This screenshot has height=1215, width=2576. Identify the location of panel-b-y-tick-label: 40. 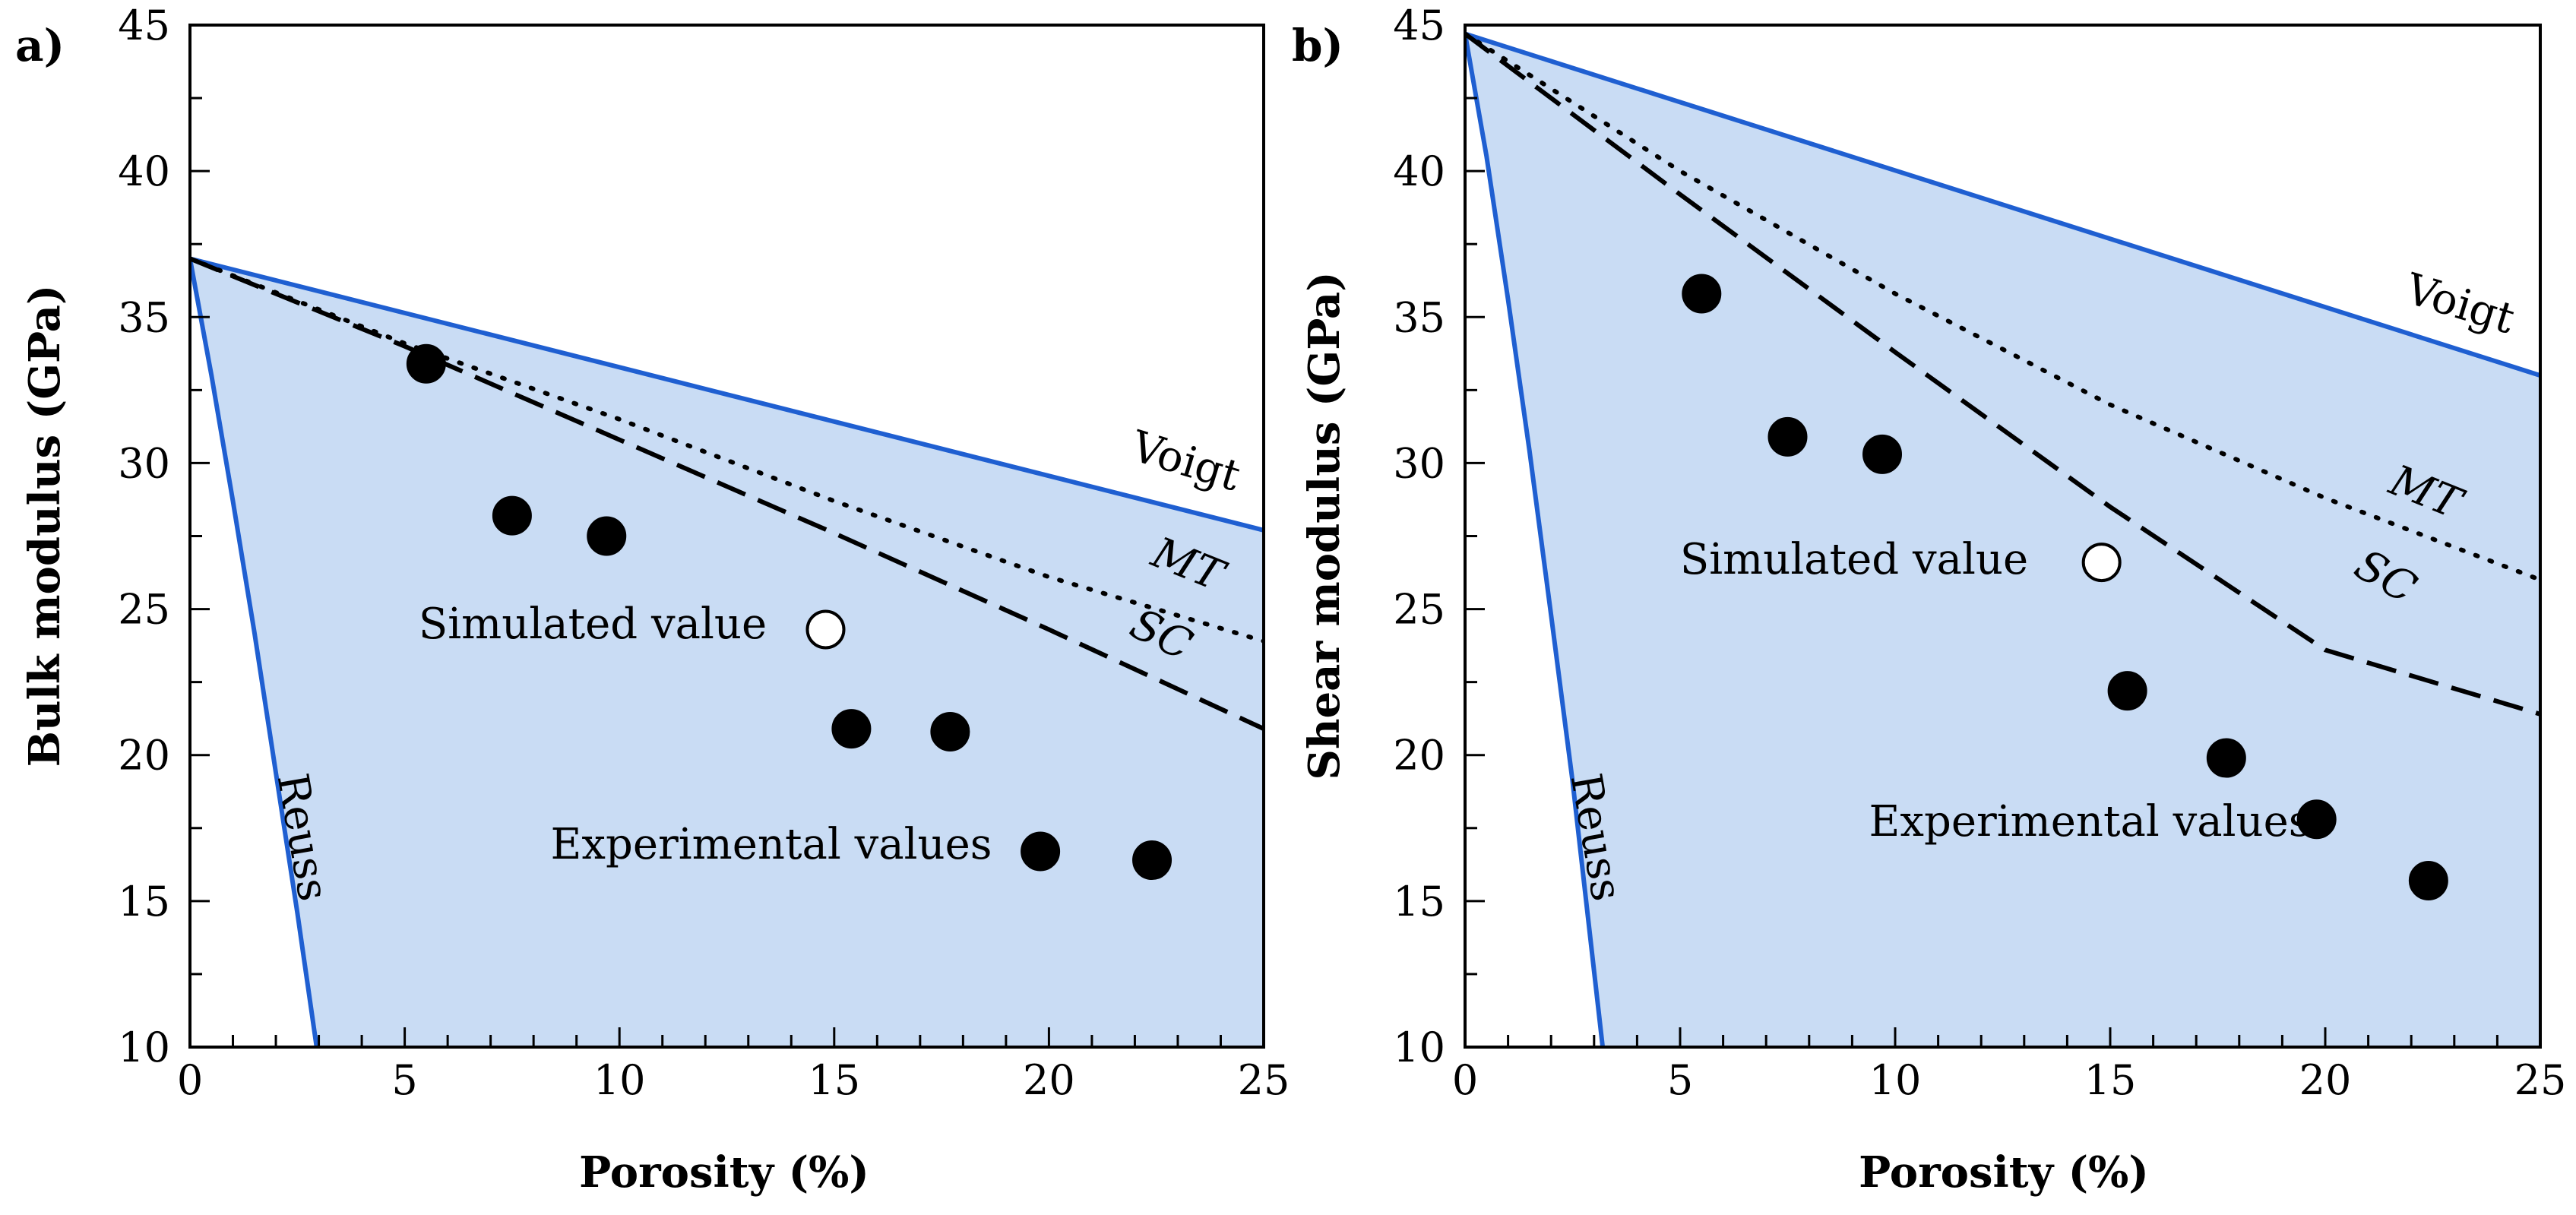
(1419, 171).